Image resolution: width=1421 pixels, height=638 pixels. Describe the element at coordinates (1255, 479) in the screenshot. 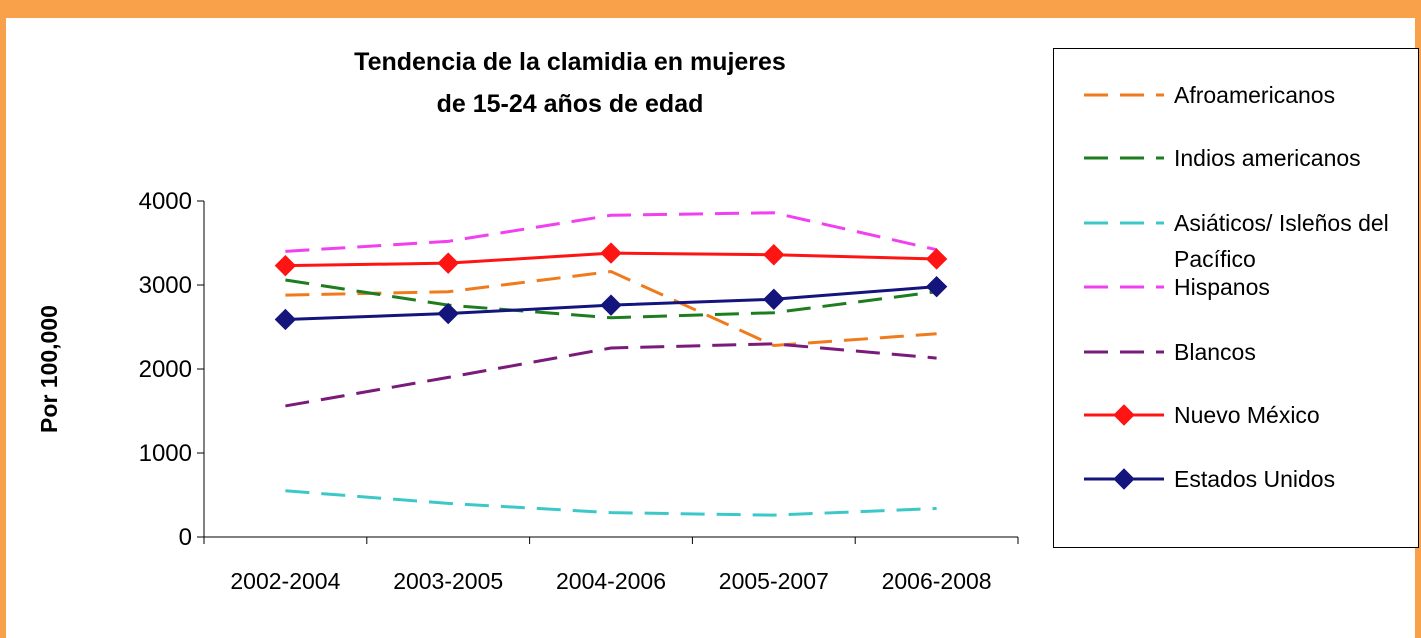

I see `legend-label: Estados Unidos` at that location.